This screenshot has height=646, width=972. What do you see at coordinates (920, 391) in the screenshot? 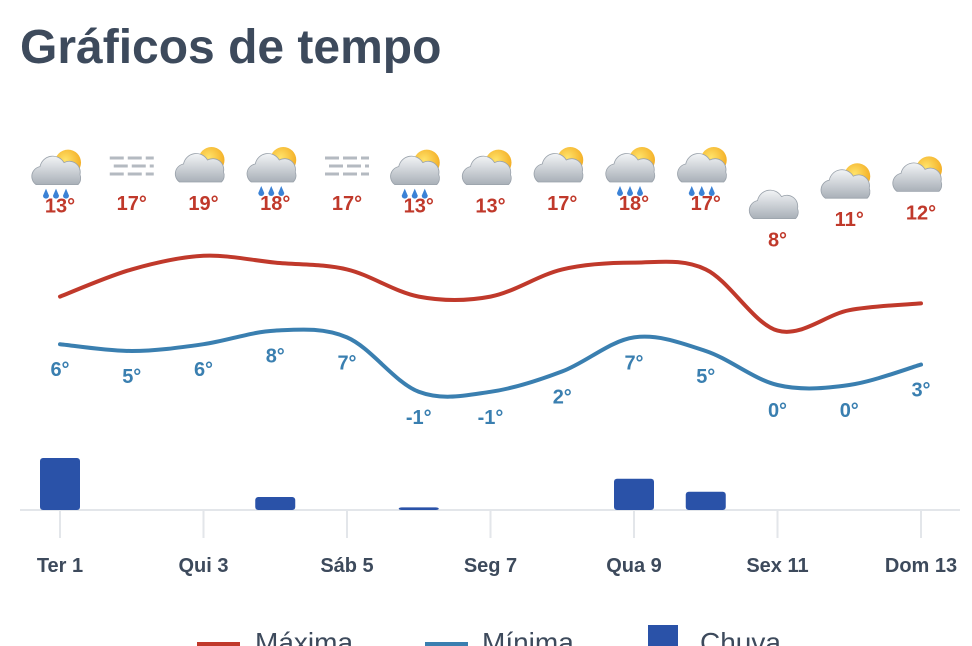
I see `temperature-label: 3°` at bounding box center [920, 391].